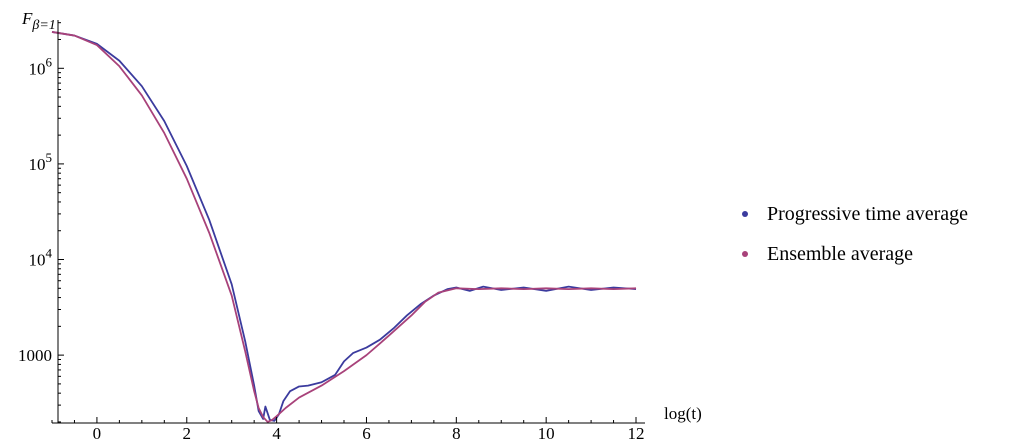 Image resolution: width=1029 pixels, height=441 pixels. Describe the element at coordinates (546, 432) in the screenshot. I see `x-tick-label: 10` at that location.